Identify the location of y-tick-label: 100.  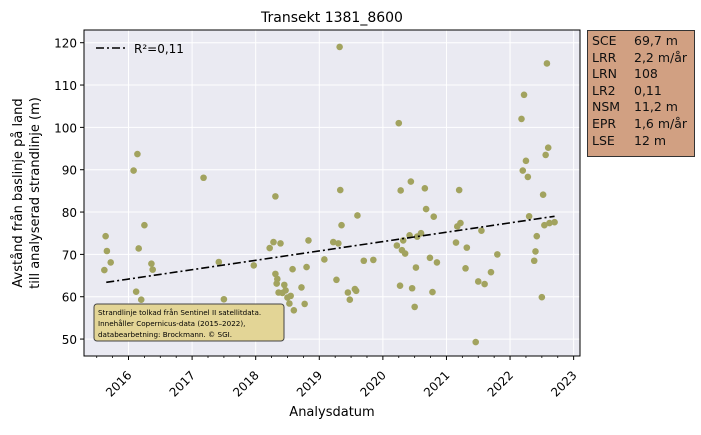
(65, 128).